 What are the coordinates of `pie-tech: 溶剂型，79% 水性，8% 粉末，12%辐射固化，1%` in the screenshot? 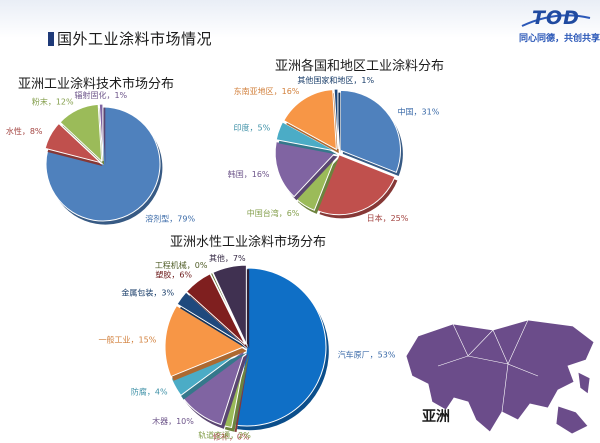 It's located at (100, 157).